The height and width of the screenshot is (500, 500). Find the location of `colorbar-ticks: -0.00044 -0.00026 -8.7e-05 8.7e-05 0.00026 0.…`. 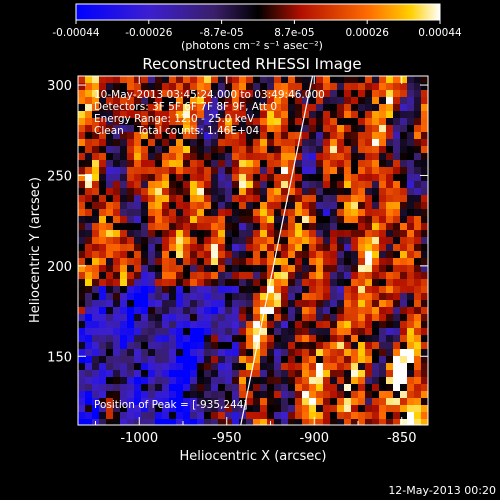

colorbar-ticks: -0.00044 -0.00026 -8.7e-05 8.7e-05 0.00026 0.… is located at coordinates (257, 29).